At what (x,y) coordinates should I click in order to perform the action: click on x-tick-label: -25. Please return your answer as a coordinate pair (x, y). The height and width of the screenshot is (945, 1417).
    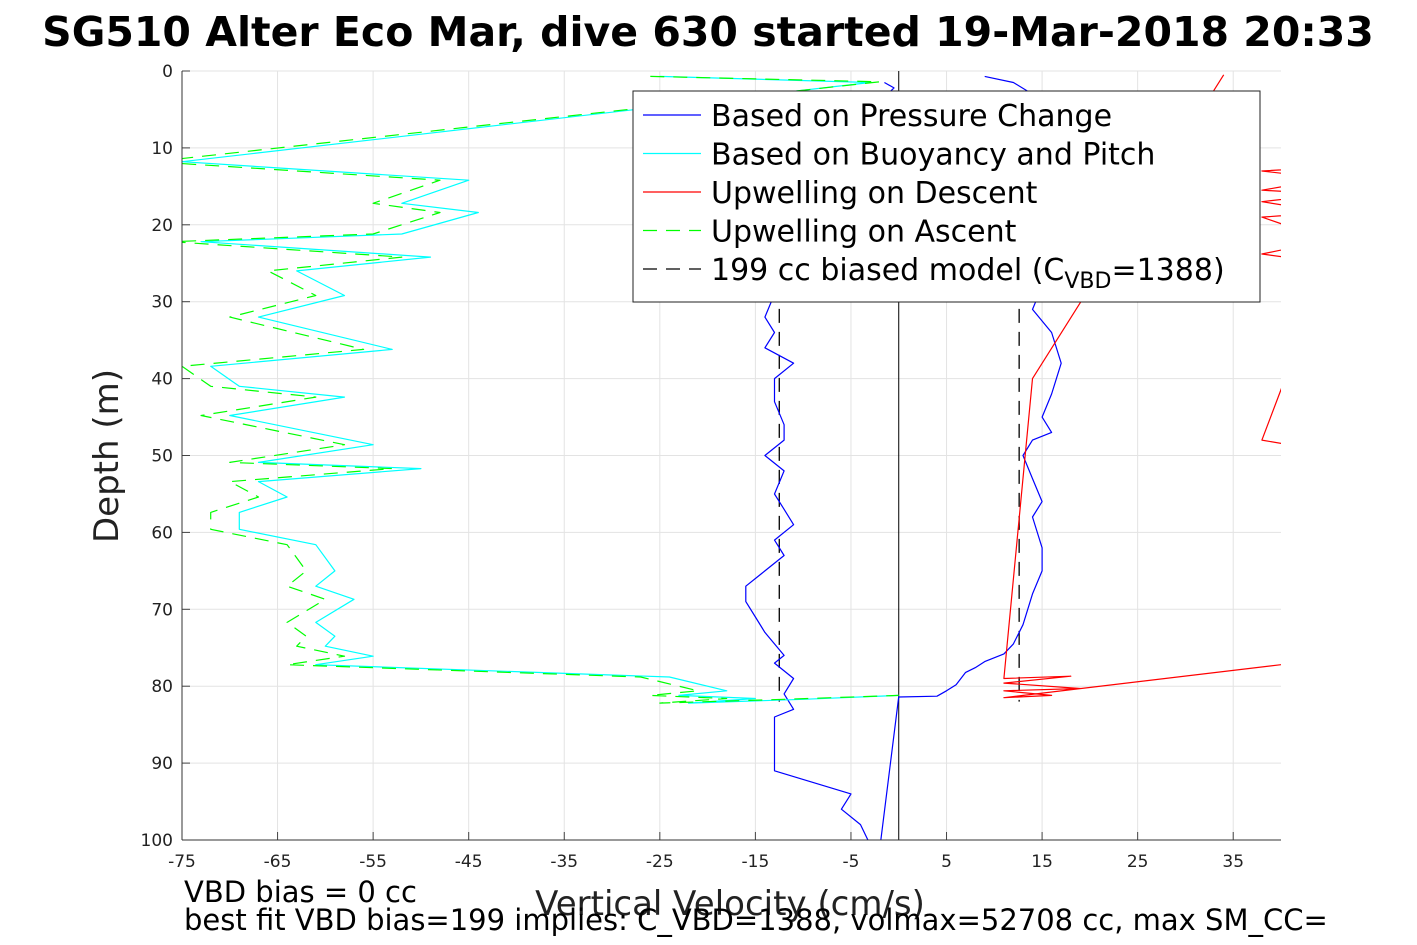
    Looking at the image, I should click on (660, 862).